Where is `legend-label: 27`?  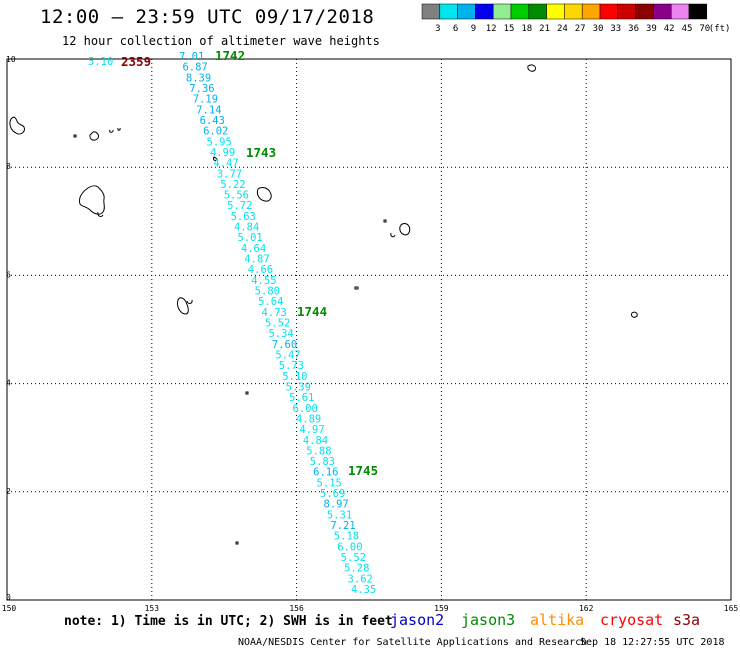
legend-label: 27 is located at coordinates (580, 29).